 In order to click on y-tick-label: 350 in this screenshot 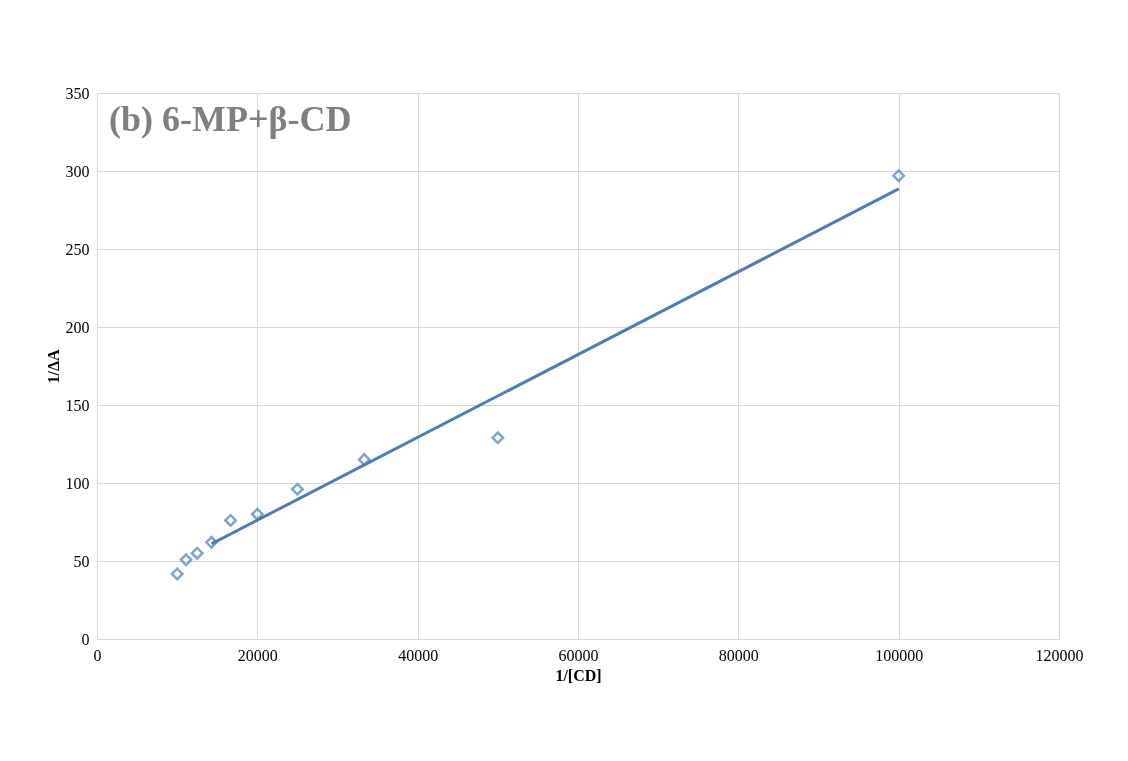, I will do `click(77, 93)`.